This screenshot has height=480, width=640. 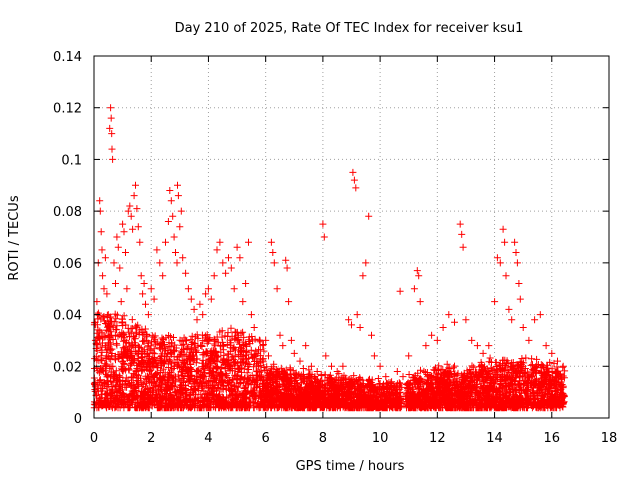 I want to click on x-tick-label: 10, so click(x=380, y=438).